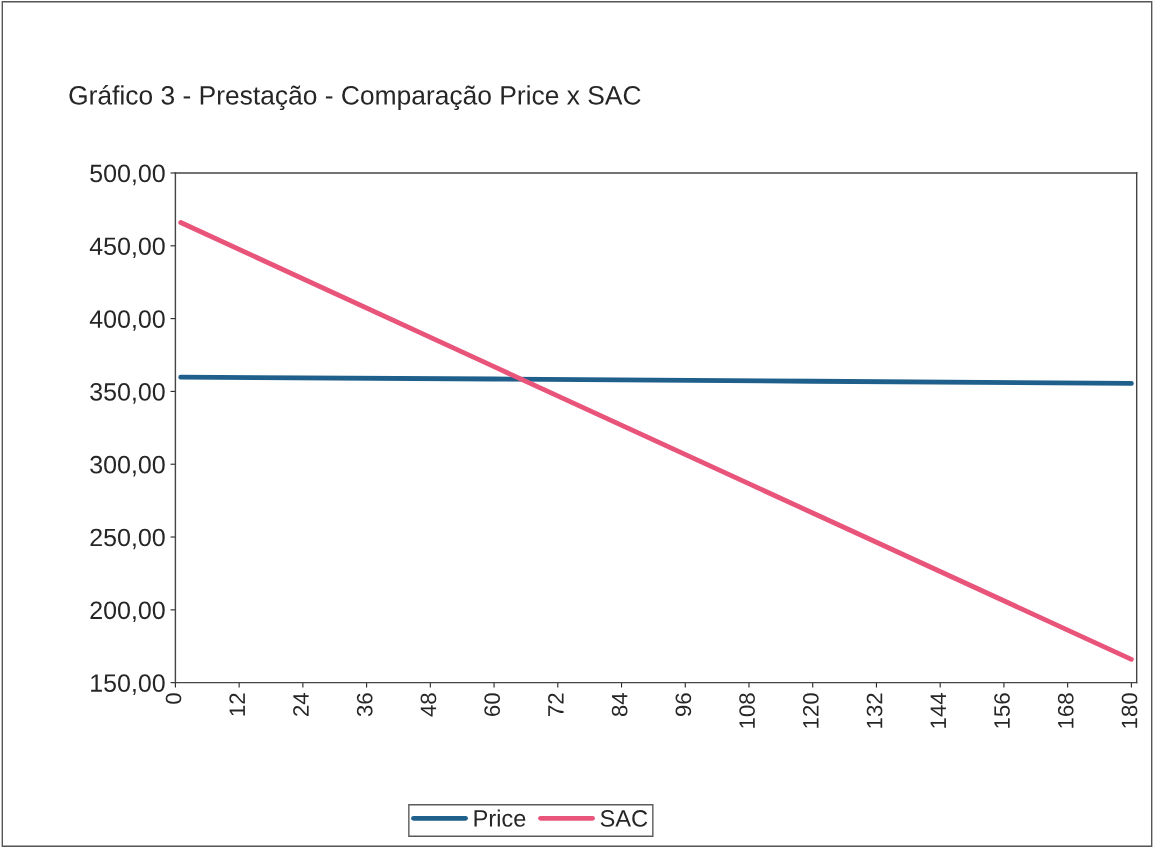  I want to click on x-tick-label: 72, so click(556, 704).